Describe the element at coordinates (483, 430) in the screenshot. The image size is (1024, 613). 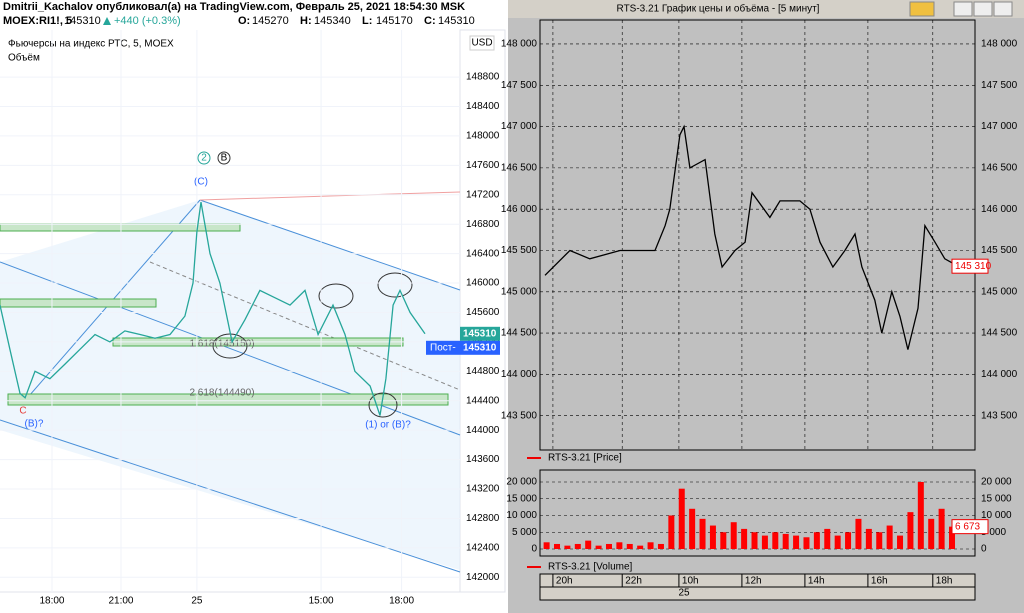
I see `y-tick-label: 144000` at that location.